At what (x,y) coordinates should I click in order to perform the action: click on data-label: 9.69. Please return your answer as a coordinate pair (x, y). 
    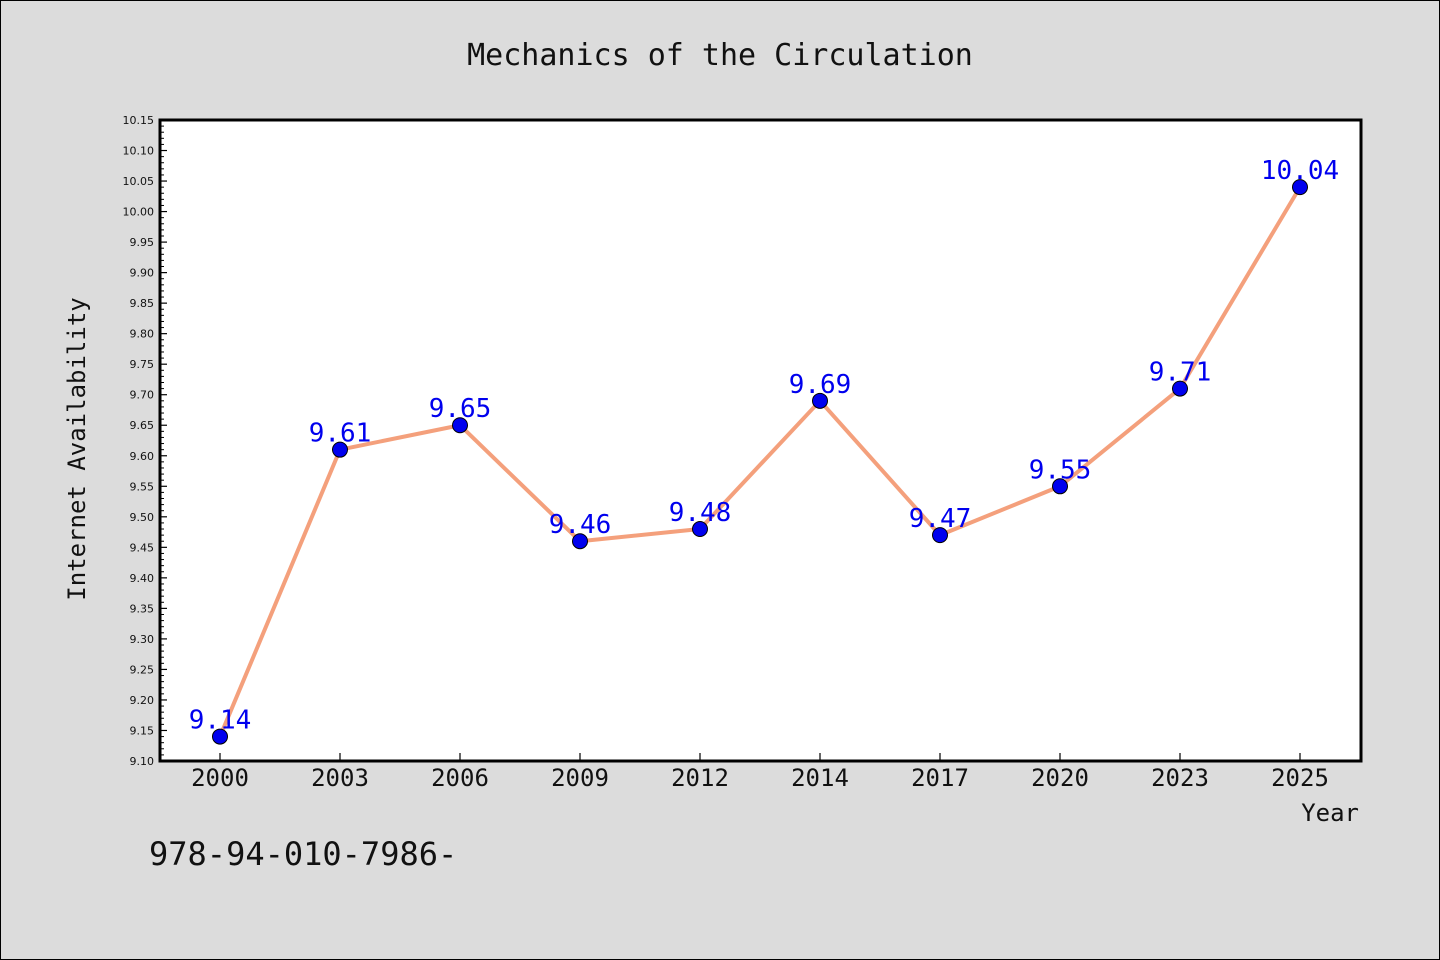
    Looking at the image, I should click on (820, 385).